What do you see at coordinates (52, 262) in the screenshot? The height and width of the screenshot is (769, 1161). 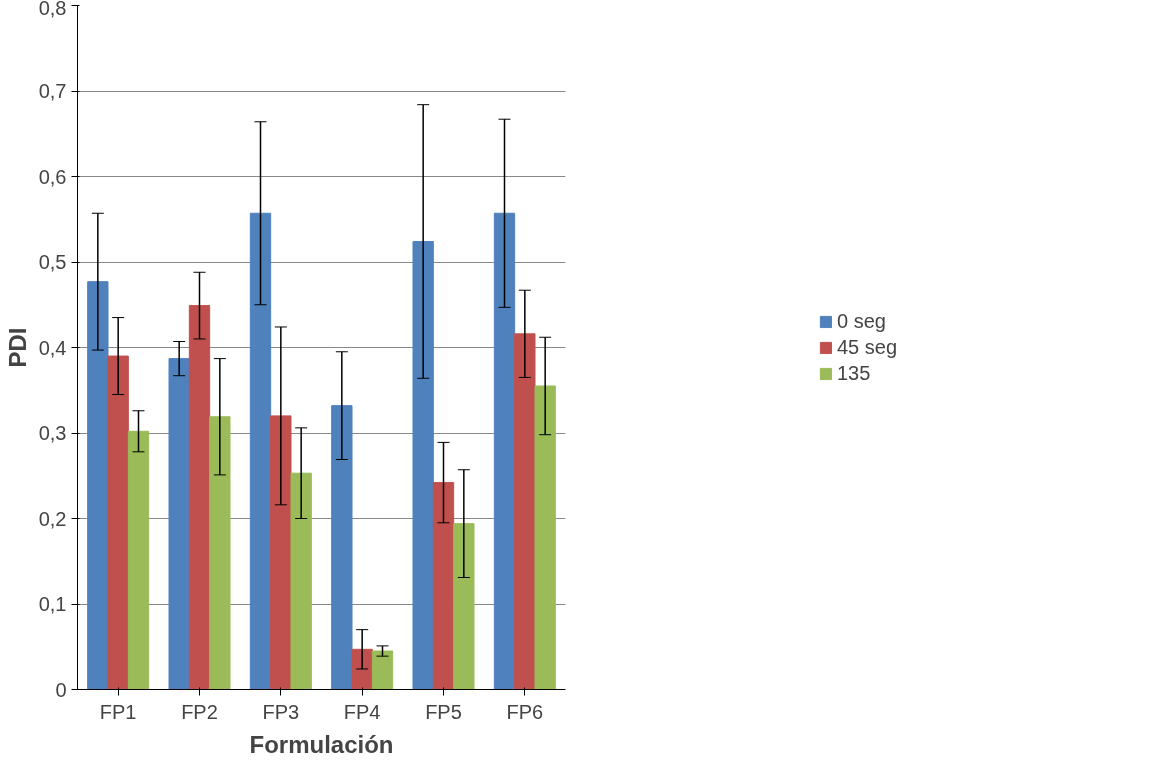 I see `y-tick-label: 0,5` at bounding box center [52, 262].